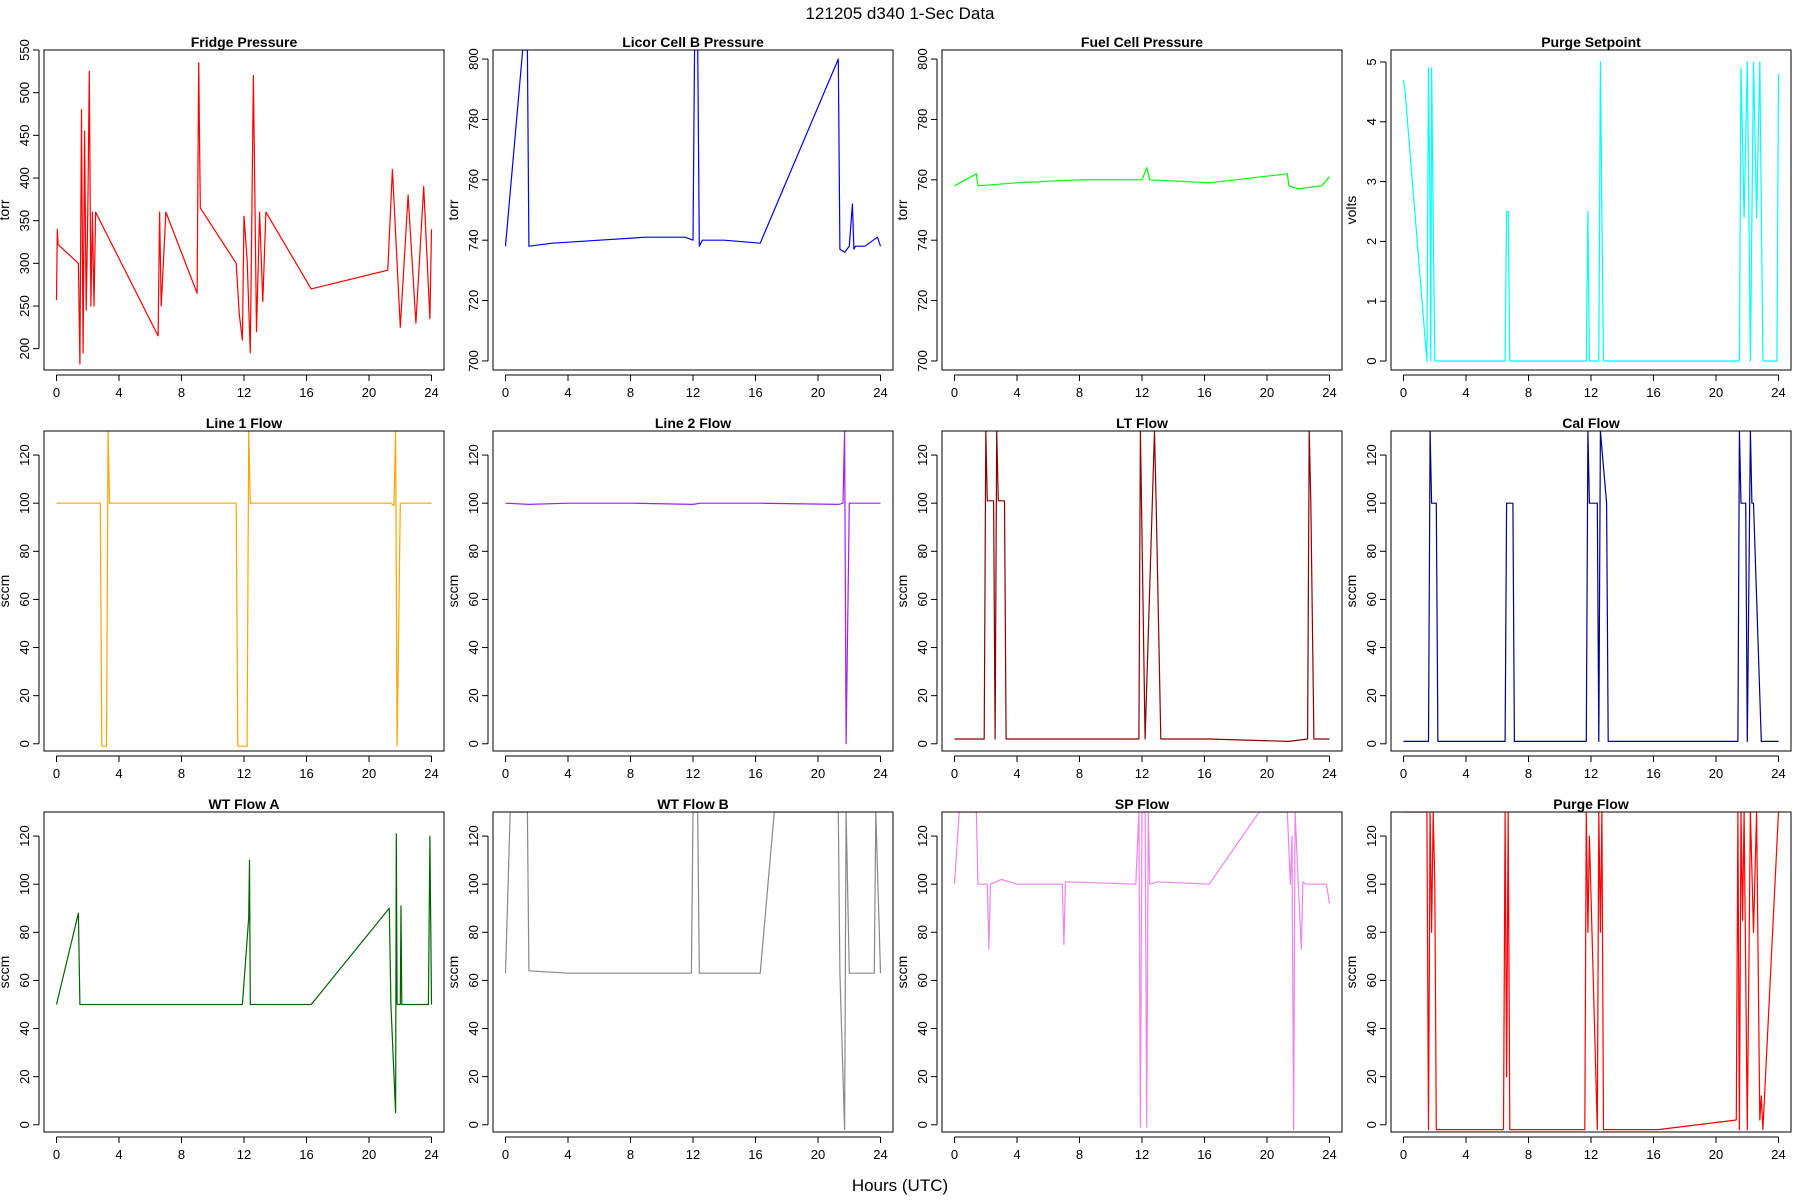 Image resolution: width=1800 pixels, height=1200 pixels. I want to click on y-tick-label: 5, so click(1371, 61).